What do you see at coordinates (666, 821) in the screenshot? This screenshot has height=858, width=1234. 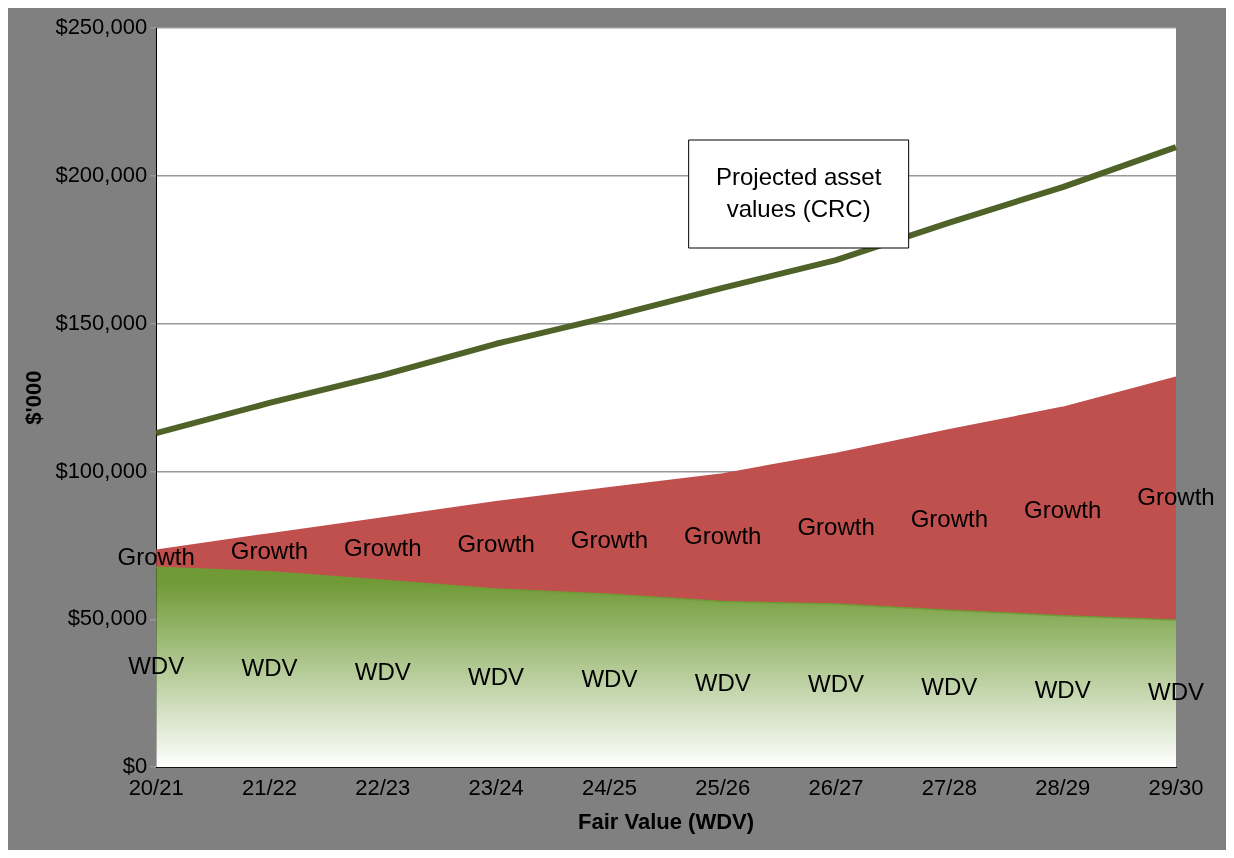 I see `x-axis-title: Fair Value (WDV)` at bounding box center [666, 821].